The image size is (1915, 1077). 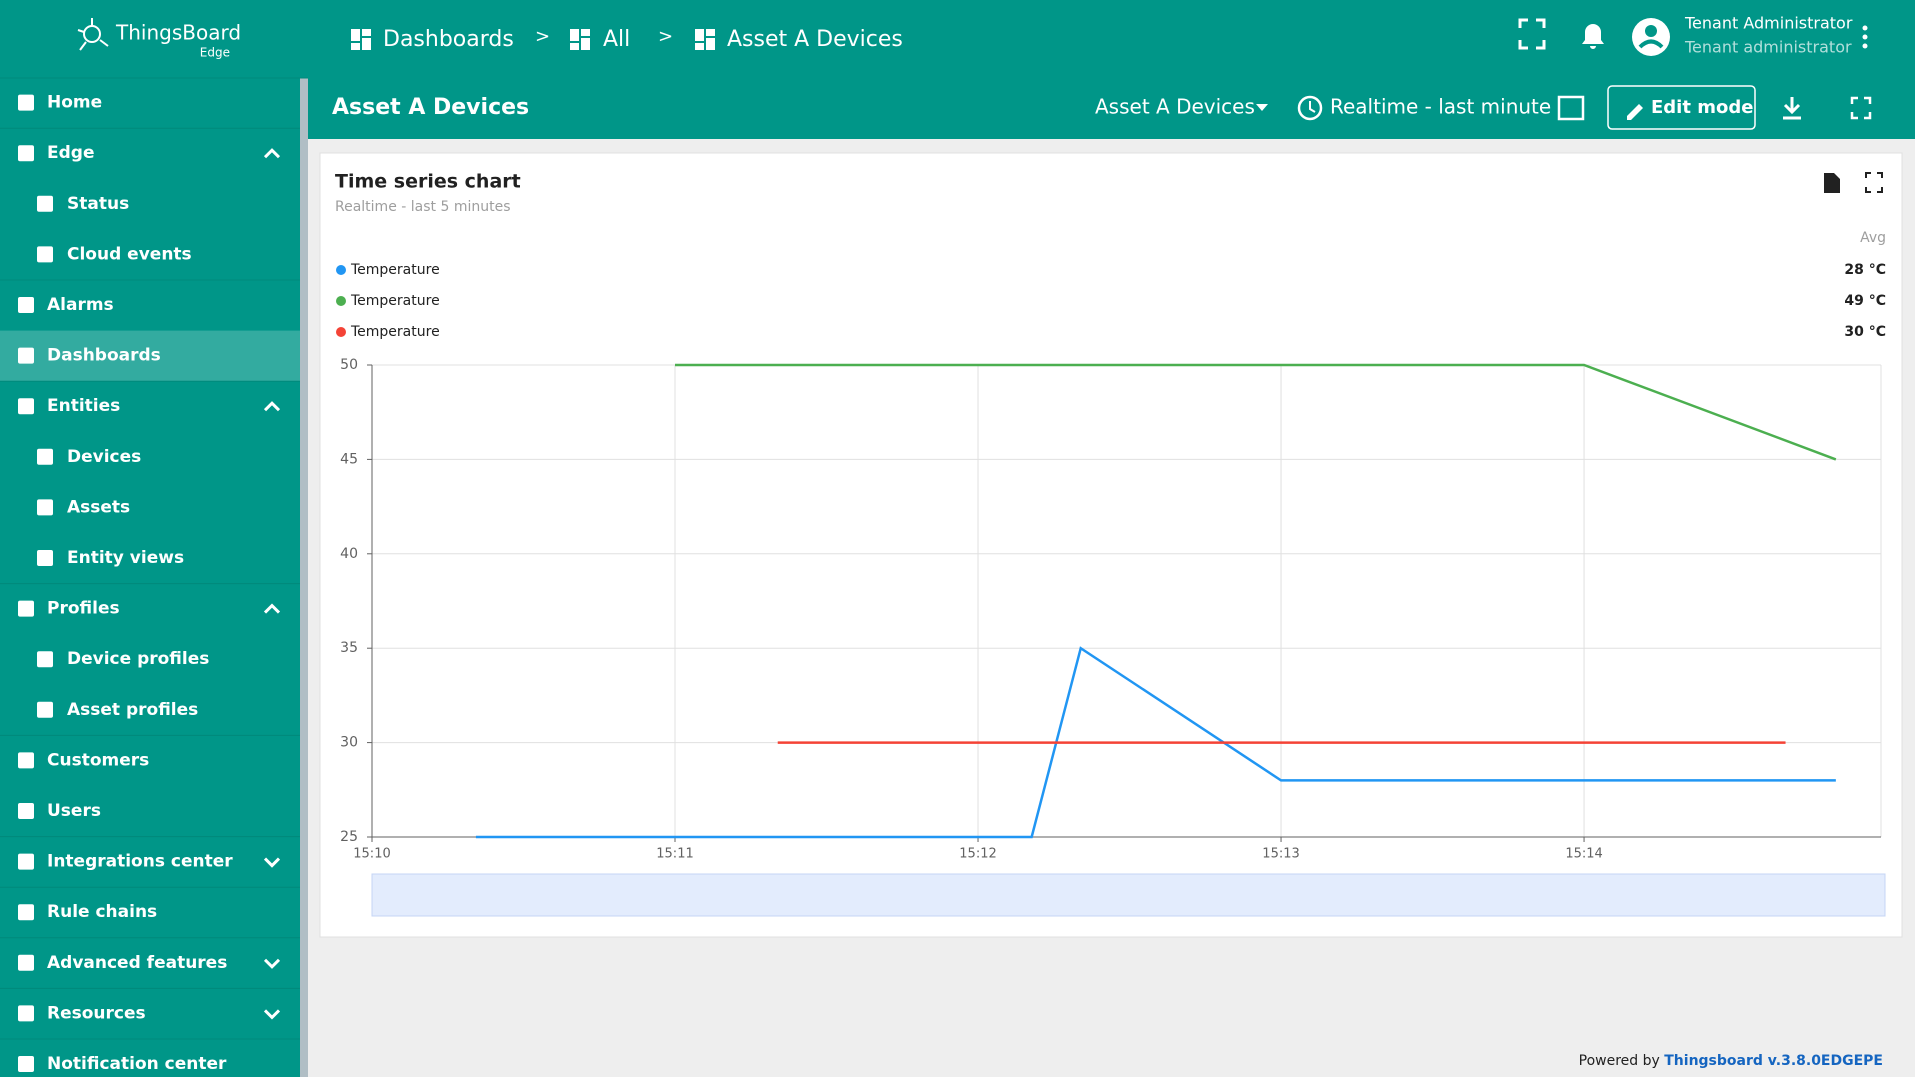 I want to click on footer-link: Thingsboard v.3.8.0EDGEPE, so click(x=1773, y=1061).